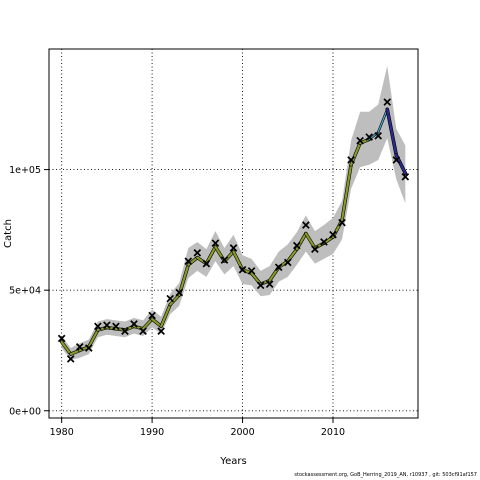 Image resolution: width=480 pixels, height=480 pixels. I want to click on observed-point-1988, so click(134, 324).